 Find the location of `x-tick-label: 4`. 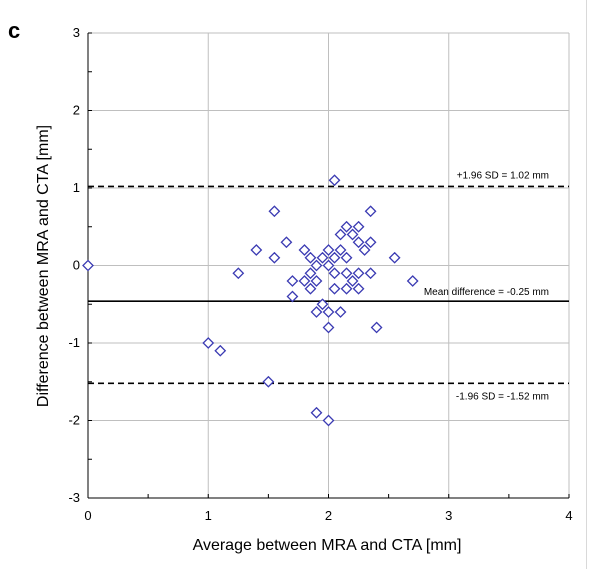

x-tick-label: 4 is located at coordinates (568, 515).